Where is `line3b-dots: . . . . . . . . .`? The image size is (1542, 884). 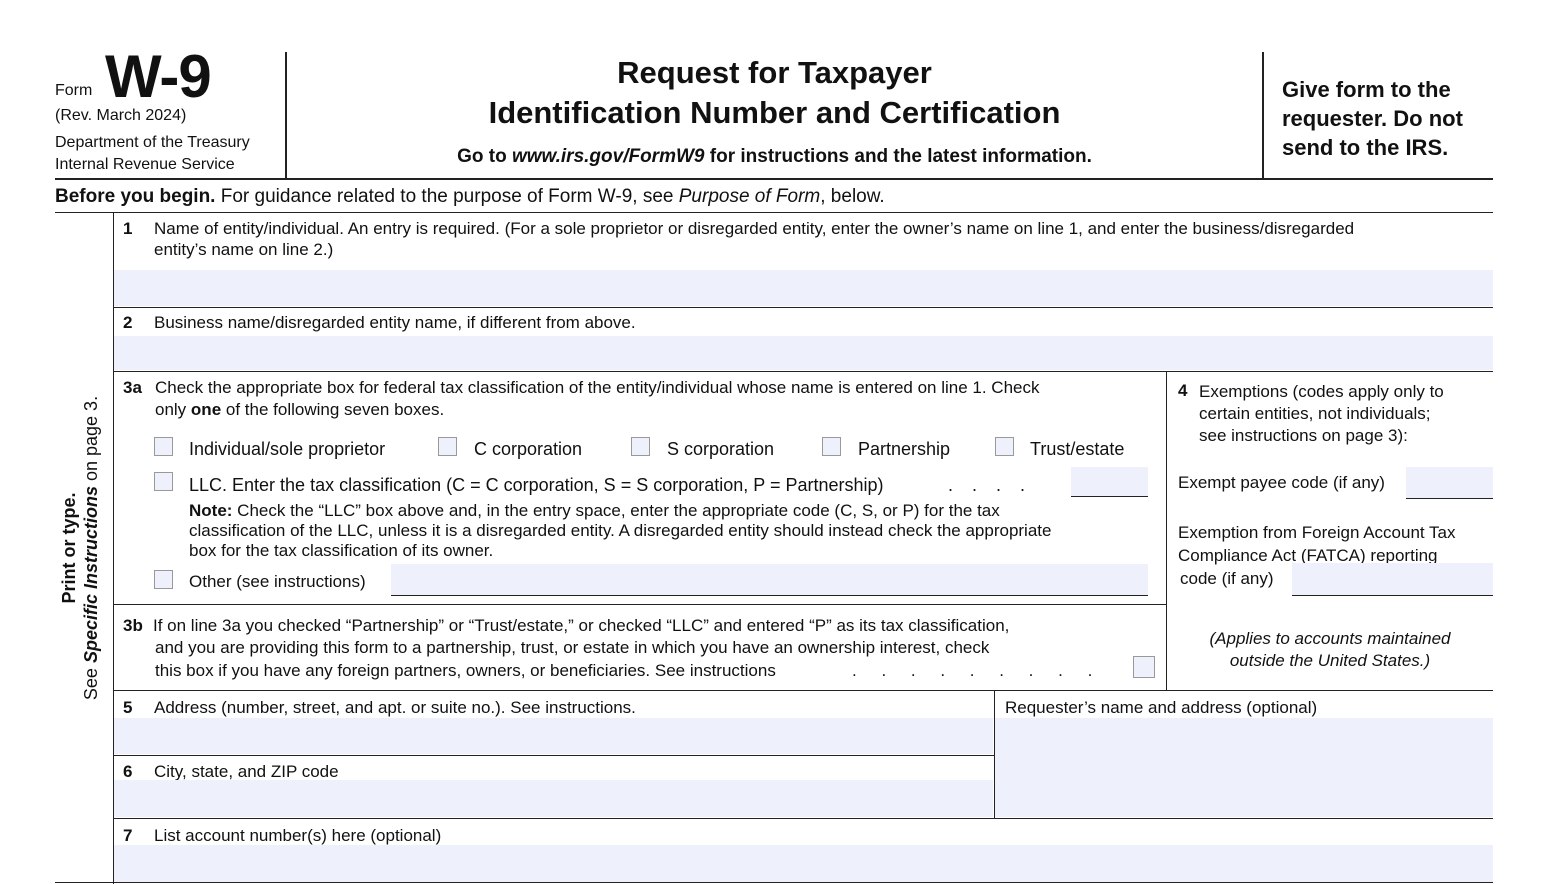
line3b-dots: . . . . . . . . . is located at coordinates (972, 670).